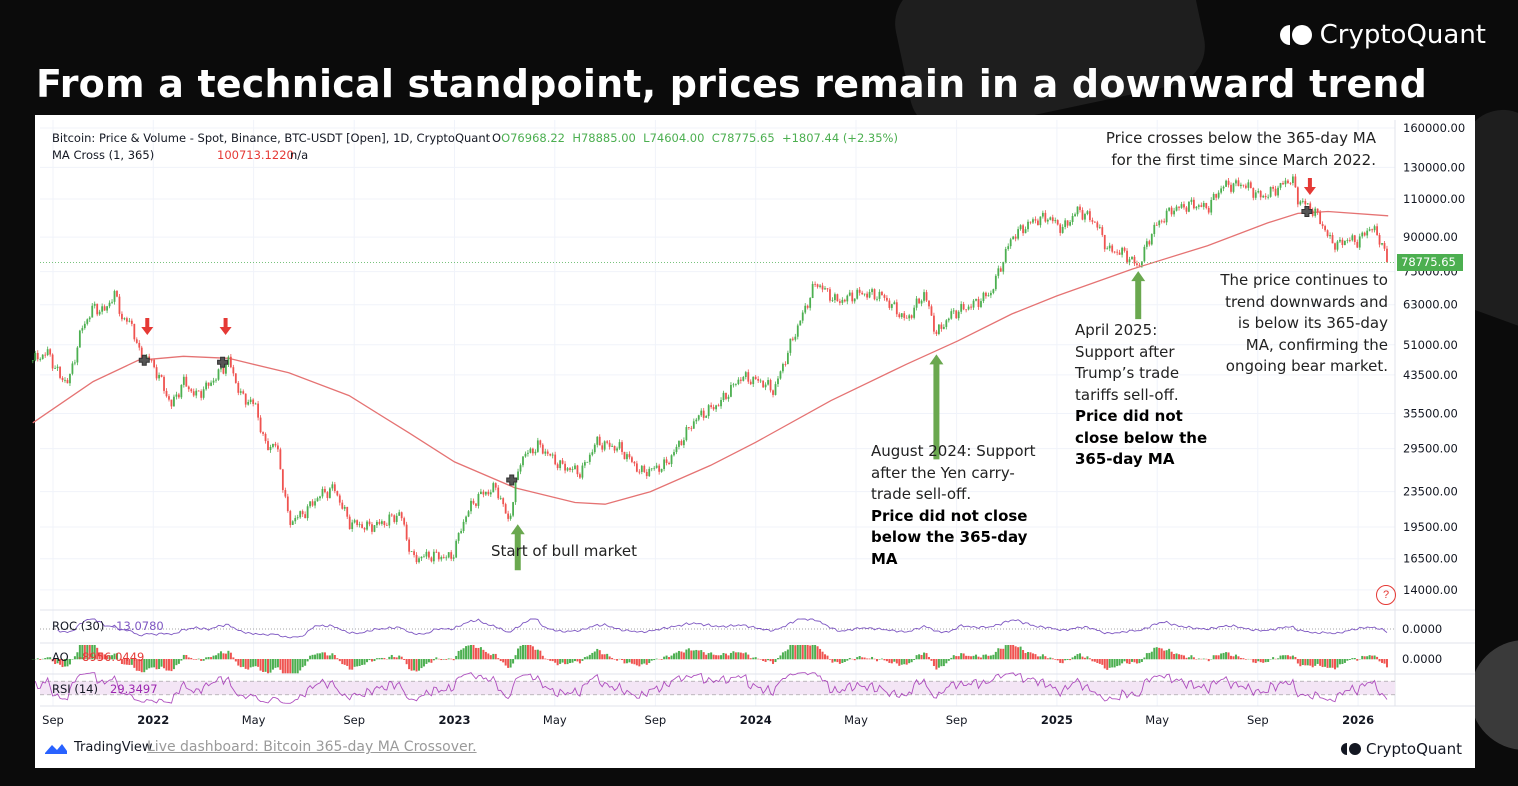  I want to click on green-up-arrow-icon, so click(517, 547).